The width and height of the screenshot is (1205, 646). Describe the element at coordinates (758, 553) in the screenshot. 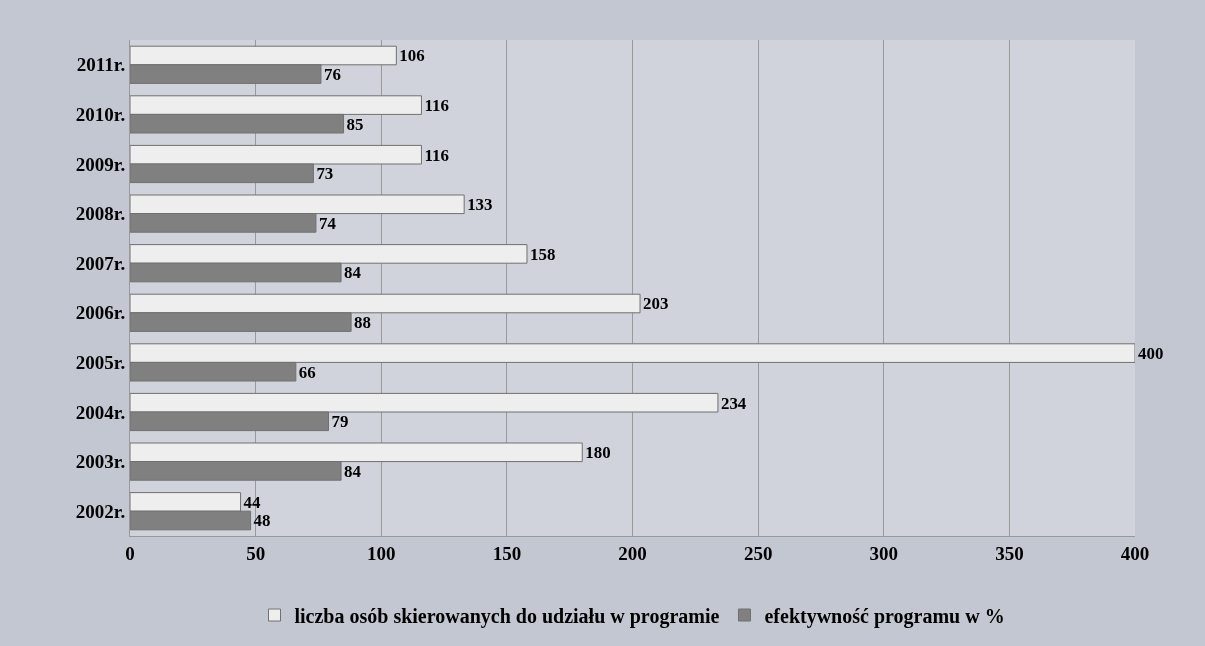

I see `x-tick-label: 250` at that location.